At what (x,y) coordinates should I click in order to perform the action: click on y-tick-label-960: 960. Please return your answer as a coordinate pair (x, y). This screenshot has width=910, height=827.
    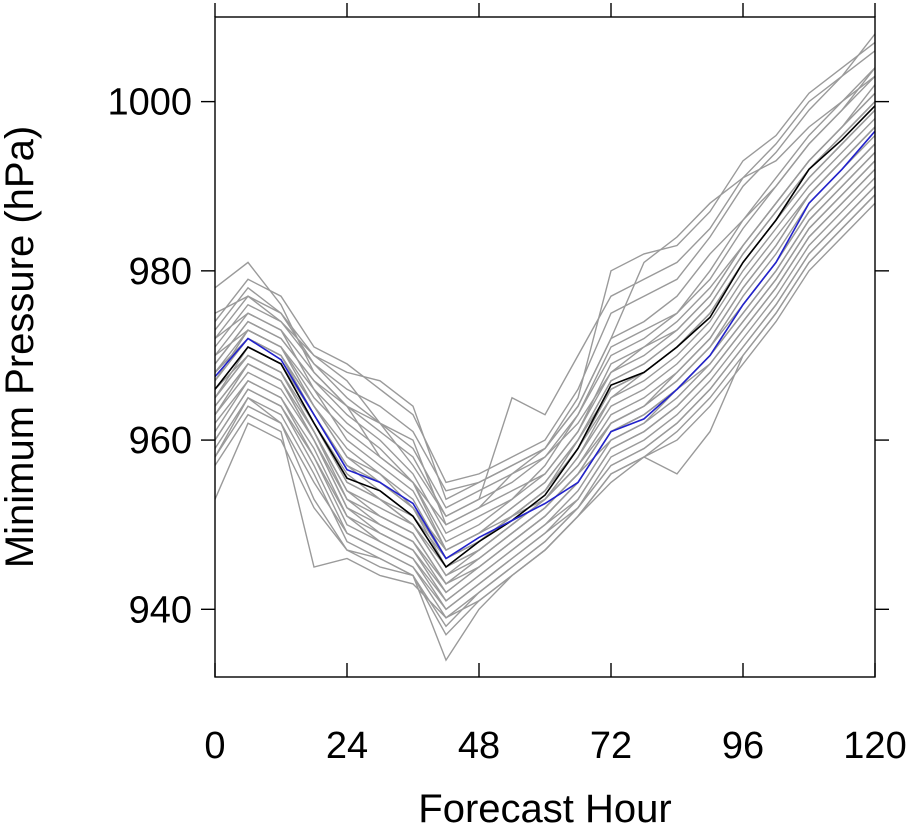
    Looking at the image, I should click on (160, 441).